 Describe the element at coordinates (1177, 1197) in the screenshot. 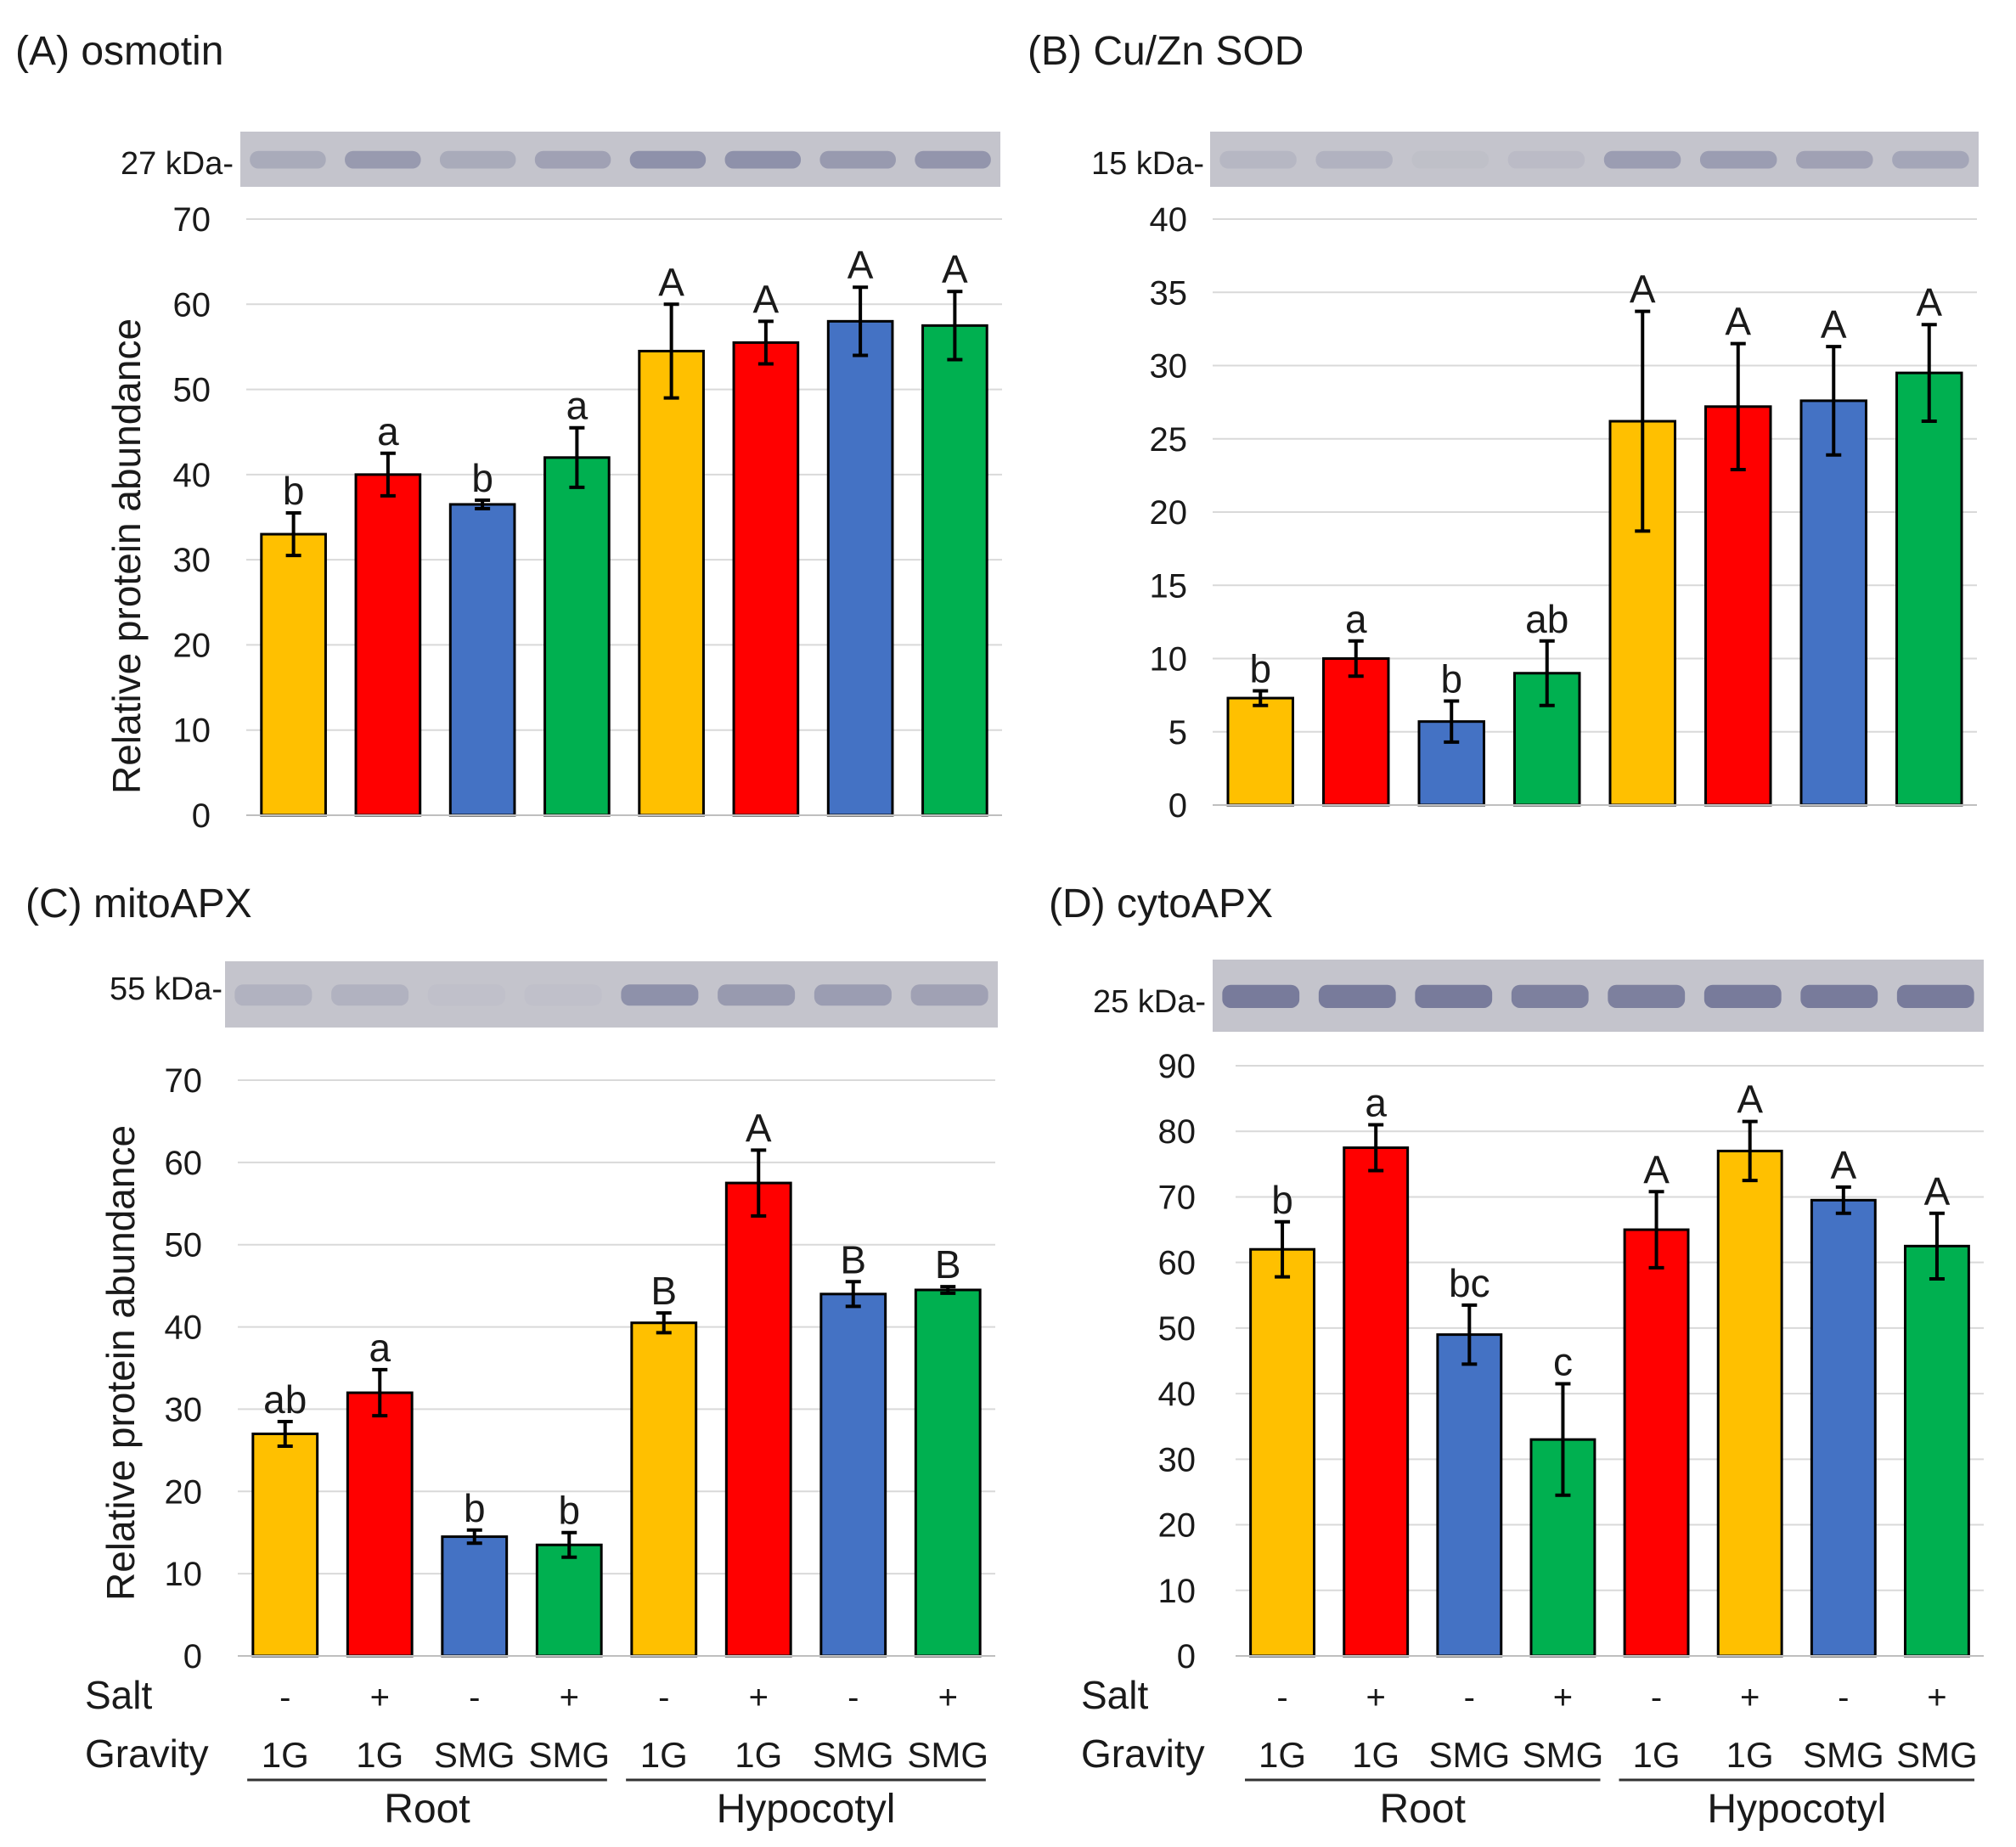

I see `y-tick-label: 70` at that location.